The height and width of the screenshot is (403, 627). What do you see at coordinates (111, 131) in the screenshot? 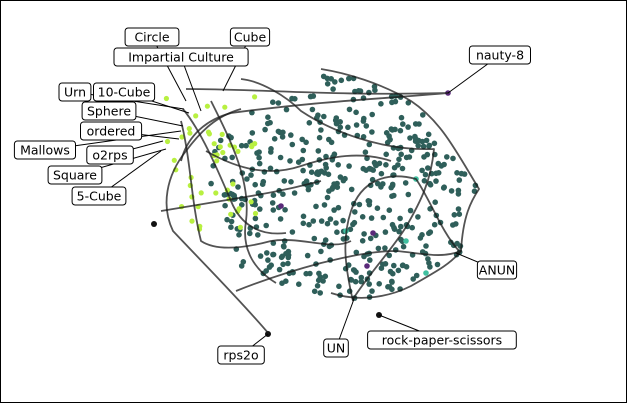
I see `label-ordered: ordered` at bounding box center [111, 131].